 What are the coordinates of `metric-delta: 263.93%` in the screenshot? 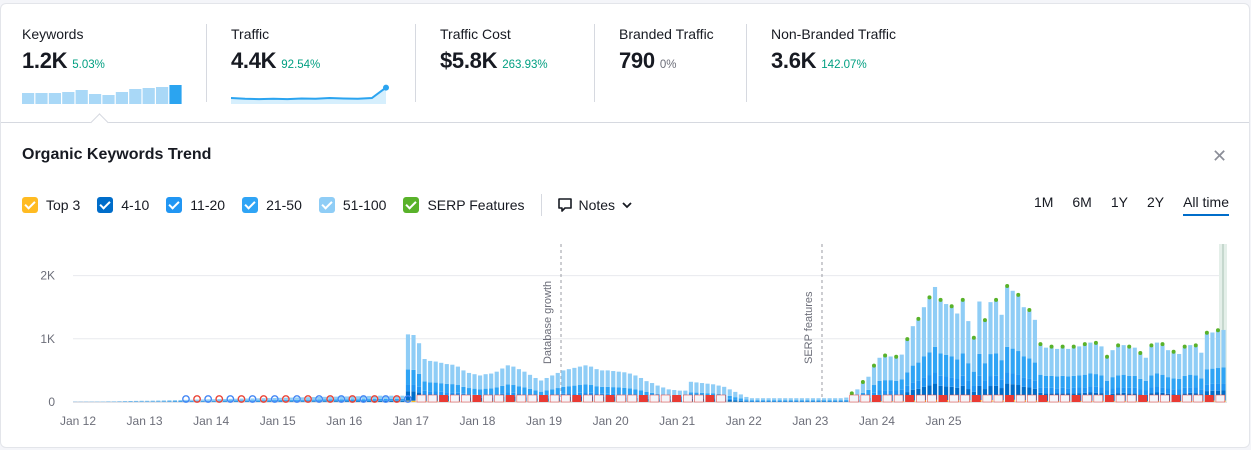 It's located at (525, 65).